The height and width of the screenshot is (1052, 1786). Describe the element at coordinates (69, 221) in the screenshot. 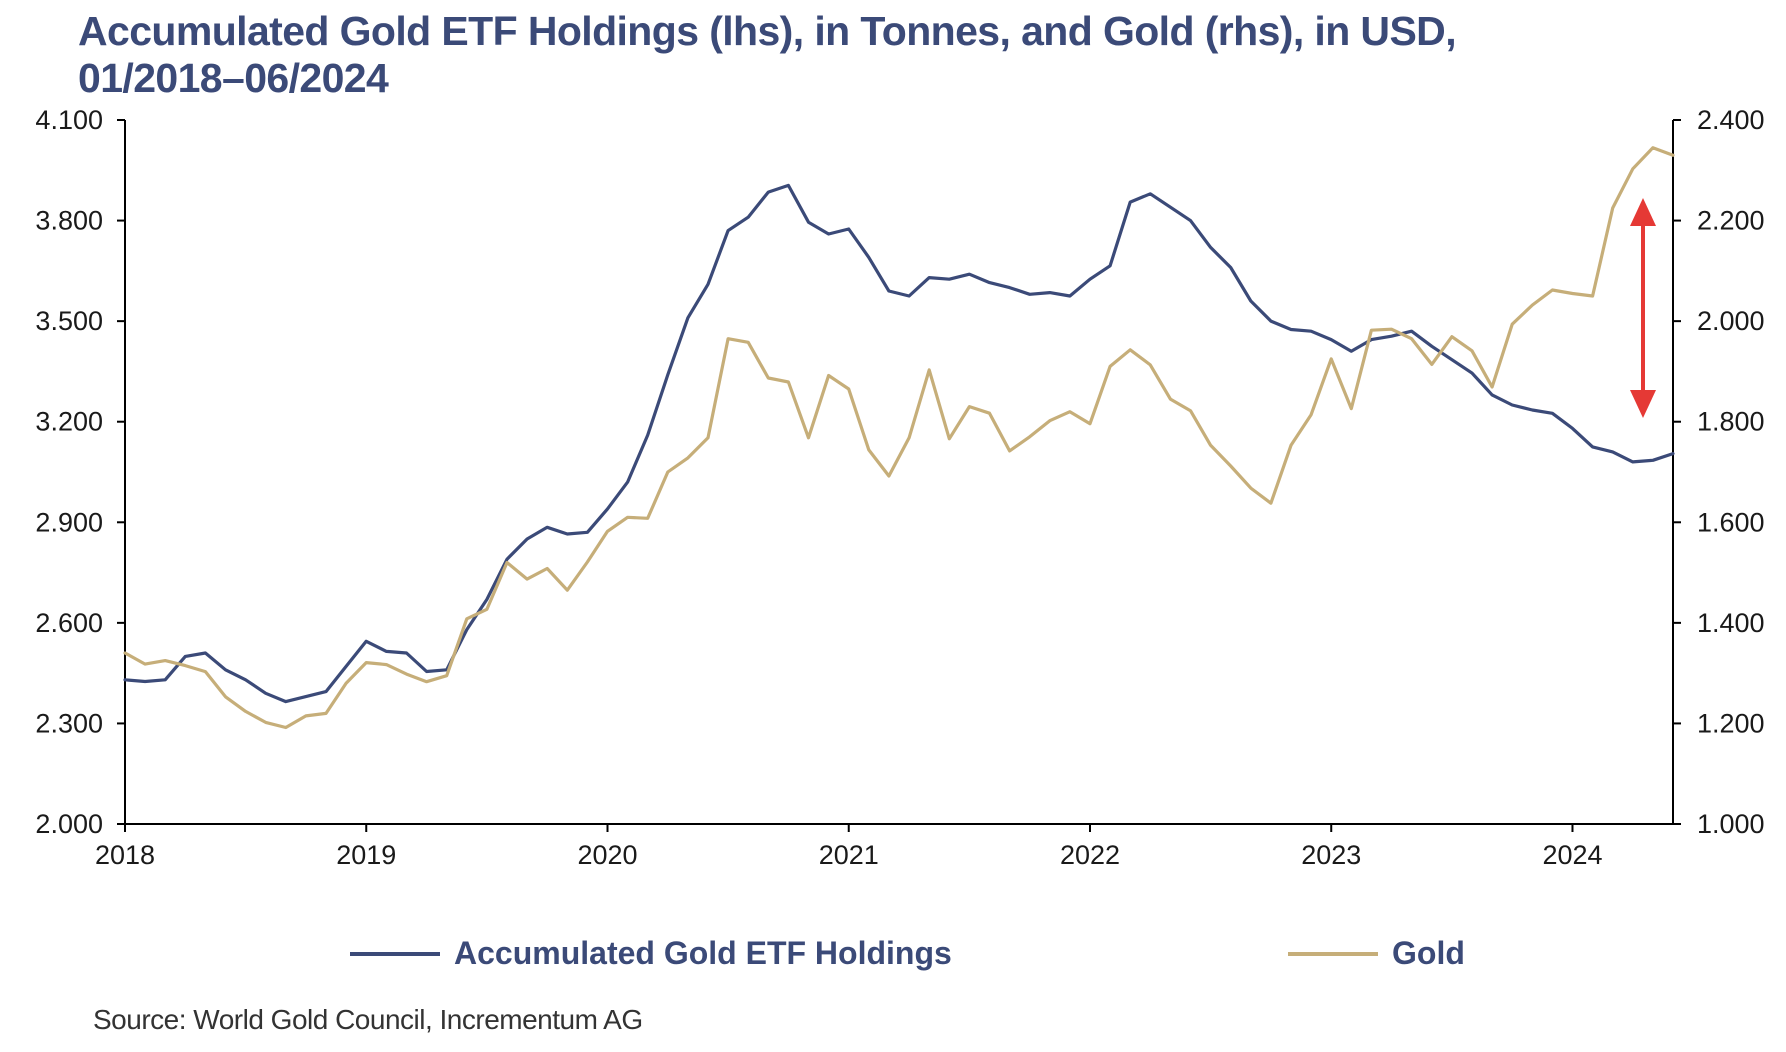

I see `left-tick-label: 3.800` at that location.